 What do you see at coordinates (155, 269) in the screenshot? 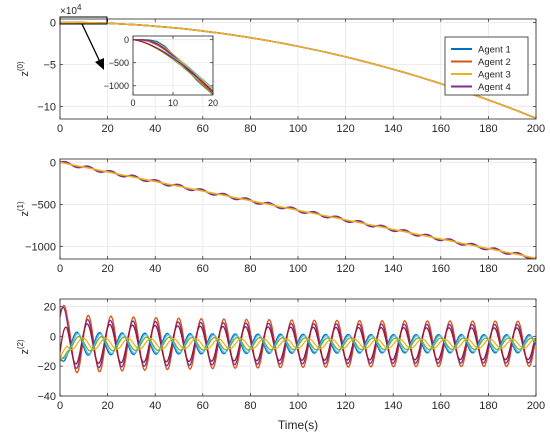
I see `middle-x-tick-label: 40` at bounding box center [155, 269].